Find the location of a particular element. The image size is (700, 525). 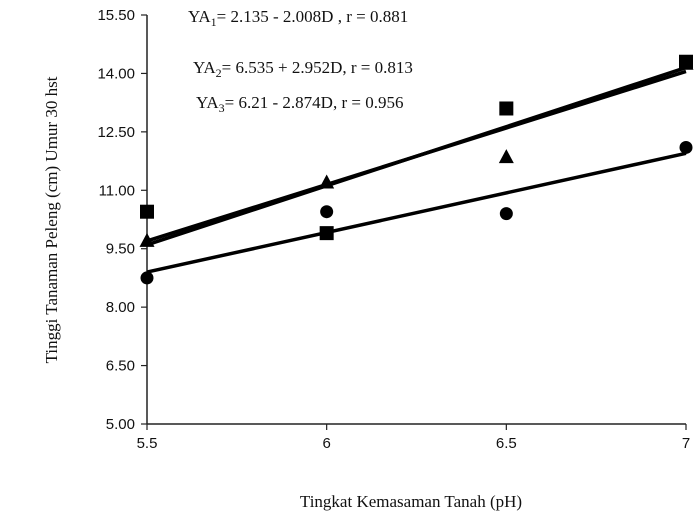

y-tick-label: 6.50 is located at coordinates (120, 366).